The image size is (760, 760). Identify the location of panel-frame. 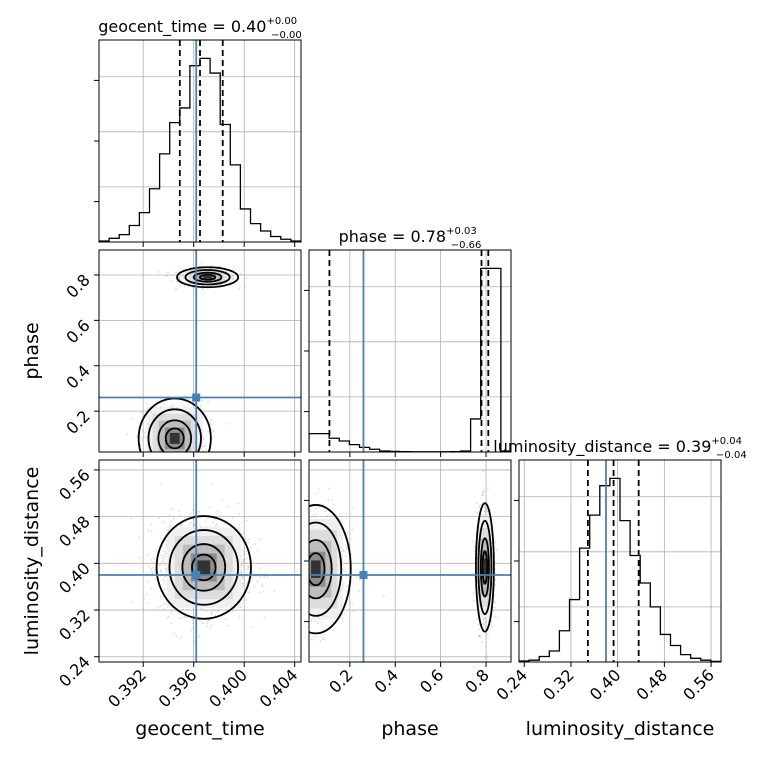
(200, 351).